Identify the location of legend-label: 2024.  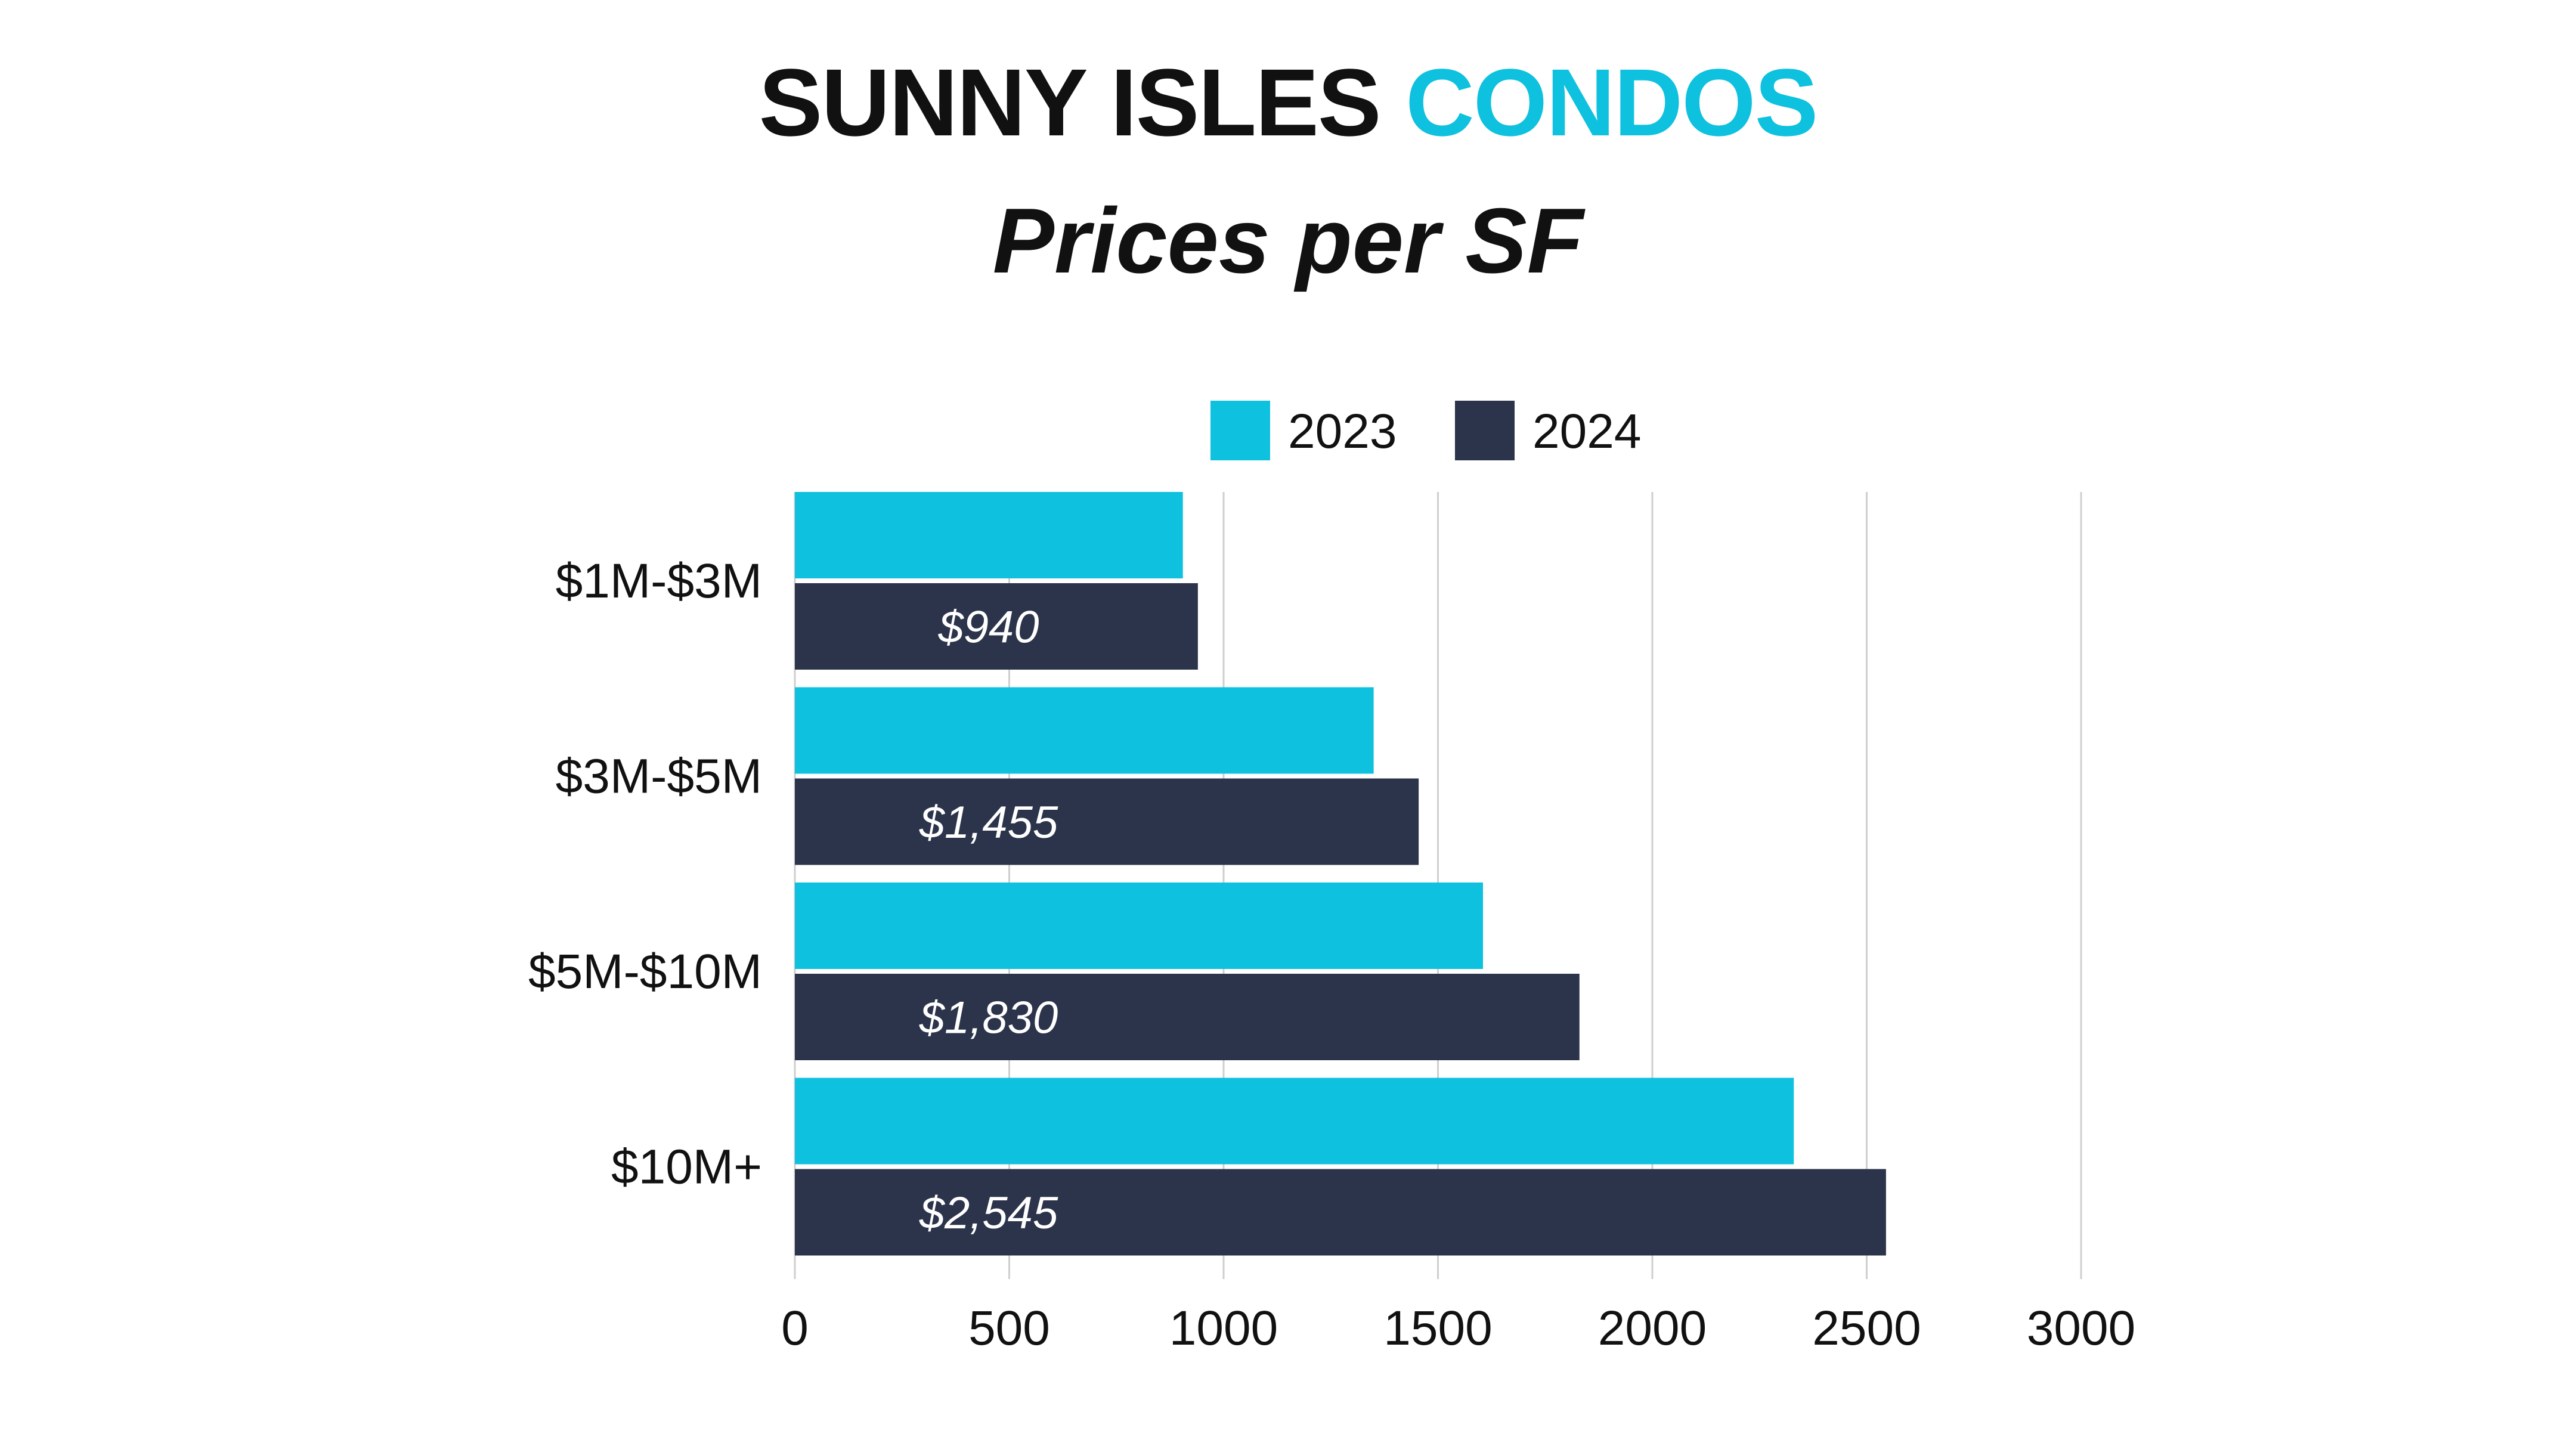
(1586, 432).